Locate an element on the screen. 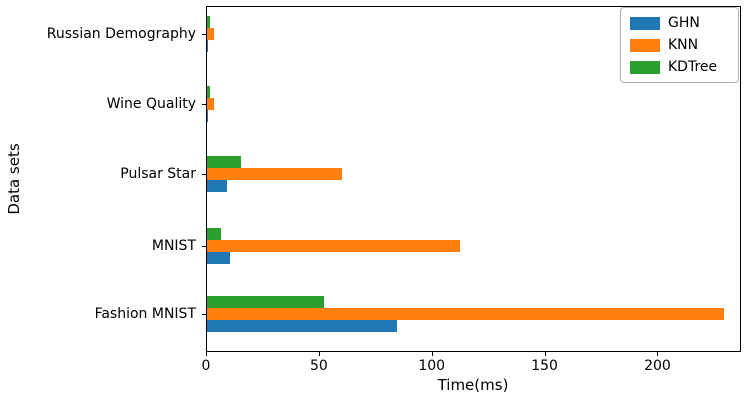 Image resolution: width=747 pixels, height=400 pixels. legend-swatch-ghn is located at coordinates (645, 23).